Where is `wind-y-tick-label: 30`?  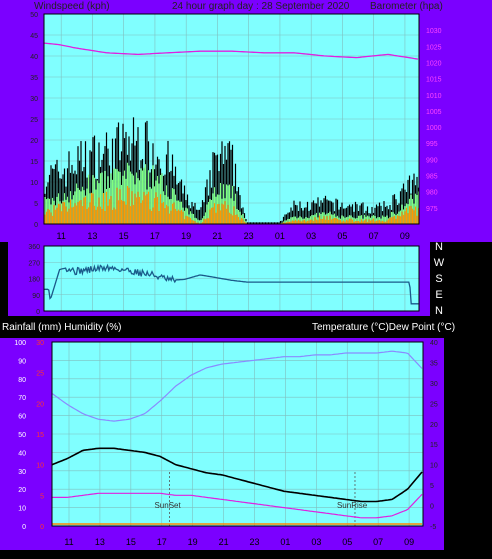
wind-y-tick-label: 30 is located at coordinates (34, 99).